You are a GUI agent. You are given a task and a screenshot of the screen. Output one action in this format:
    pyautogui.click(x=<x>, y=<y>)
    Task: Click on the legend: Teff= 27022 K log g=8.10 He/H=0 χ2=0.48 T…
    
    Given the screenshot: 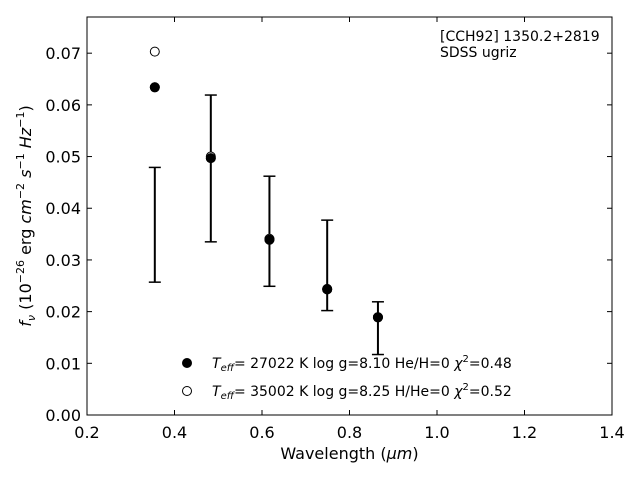 What is the action you would take?
    pyautogui.click(x=347, y=378)
    